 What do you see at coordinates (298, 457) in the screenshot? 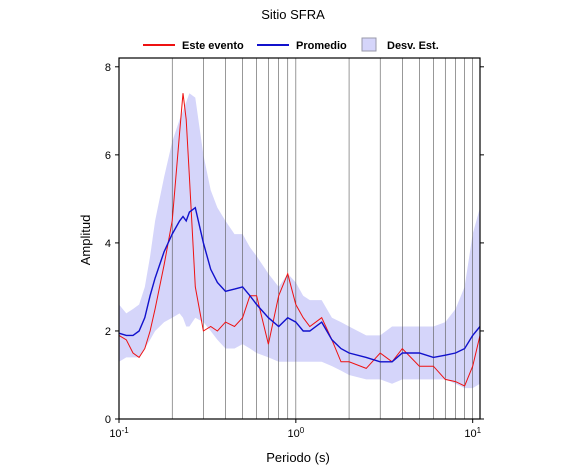
I see `x-axis-label: Periodo (s)` at bounding box center [298, 457].